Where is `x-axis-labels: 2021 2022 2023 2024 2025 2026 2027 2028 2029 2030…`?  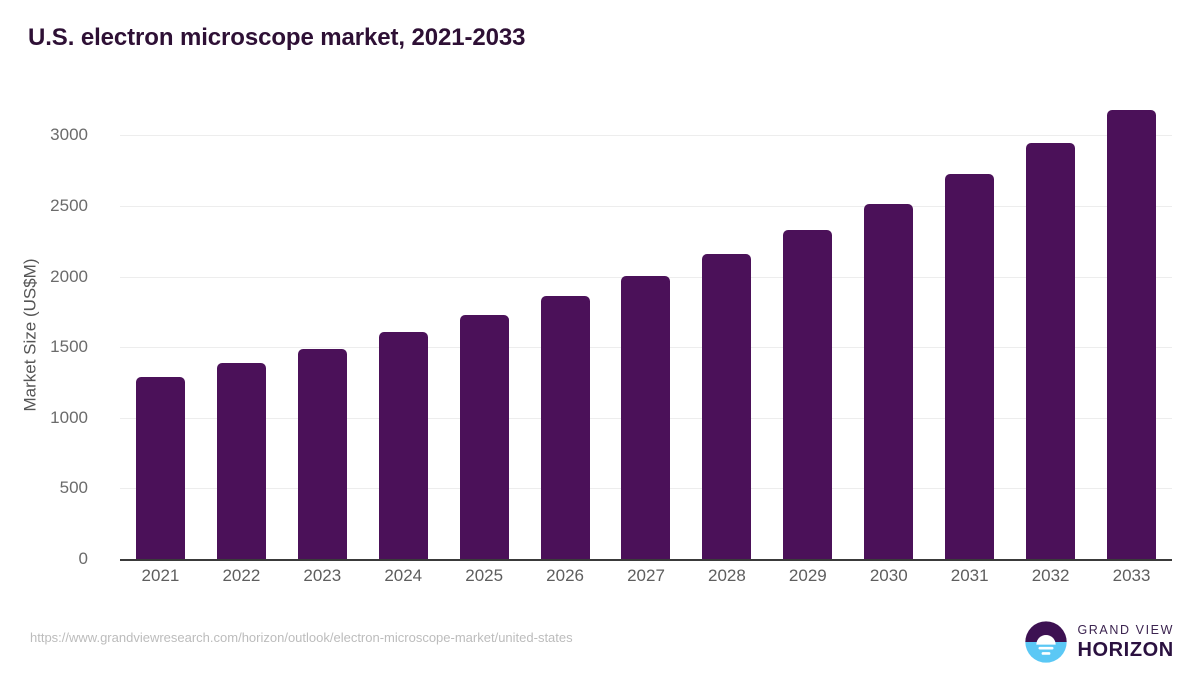
x-axis-labels: 2021 2022 2023 2024 2025 2026 2027 2028 2029 2030… is located at coordinates (646, 576).